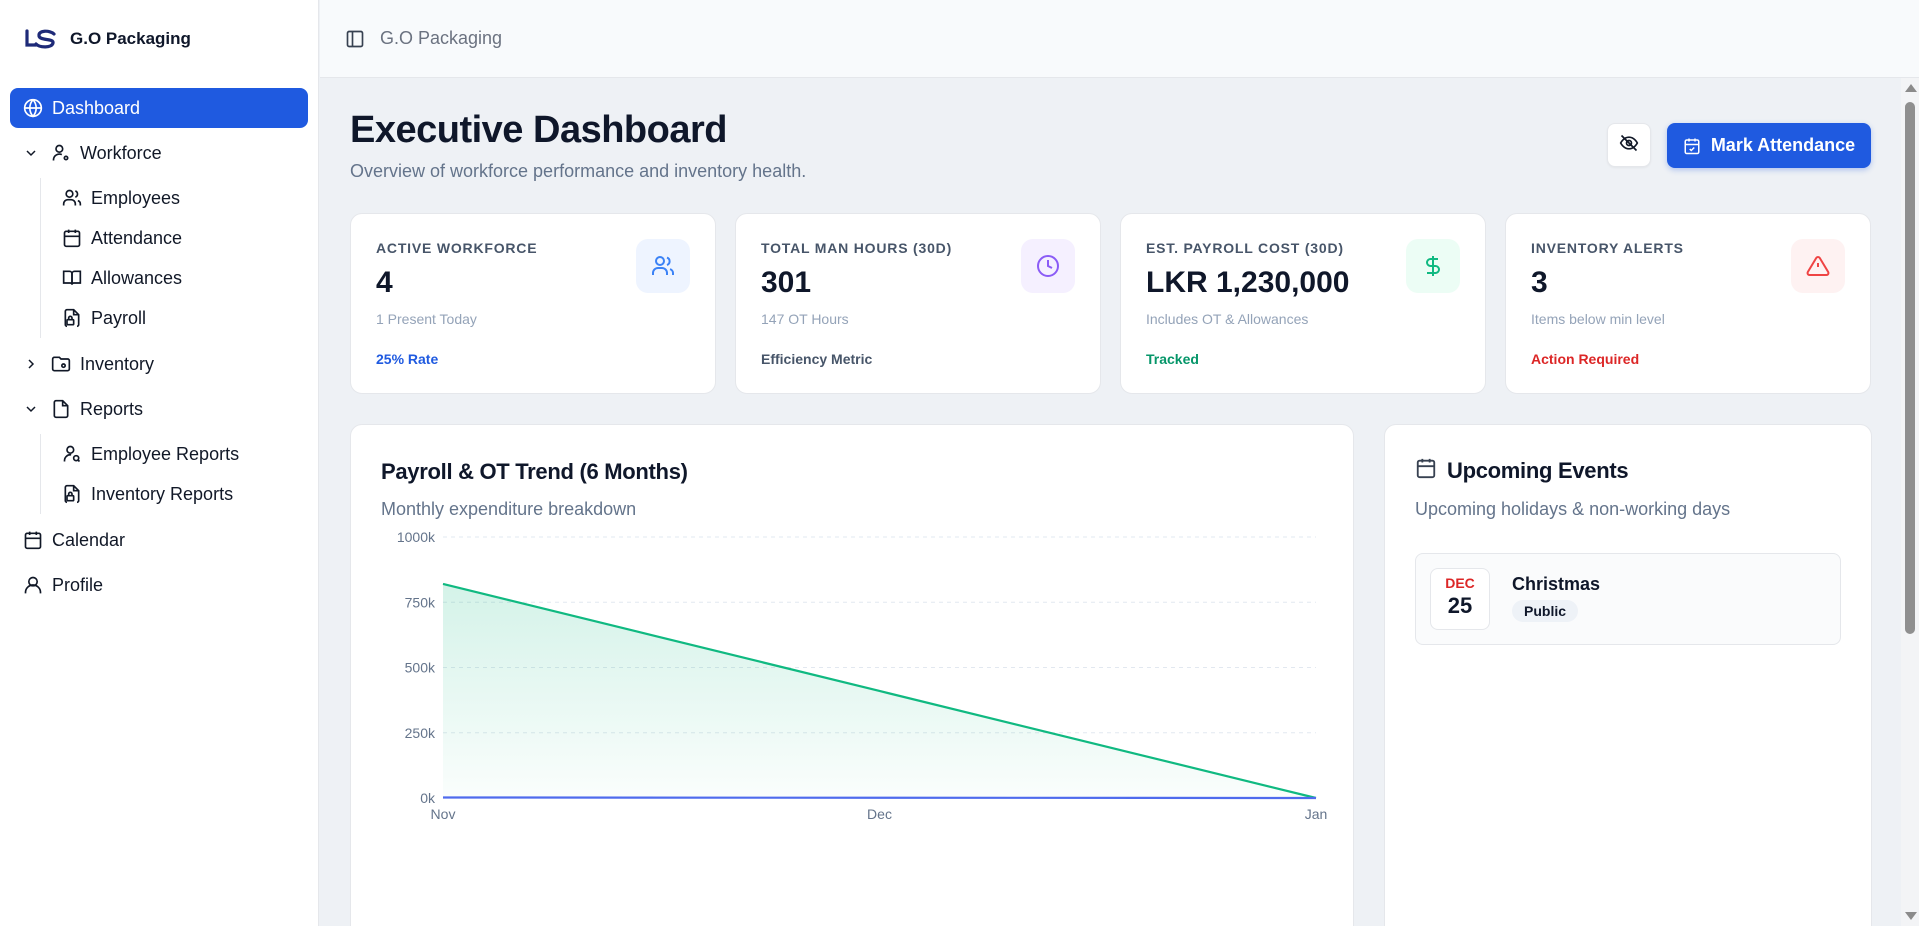 The image size is (1919, 926). I want to click on sidebar-item-attendance: Attendance, so click(180, 238).